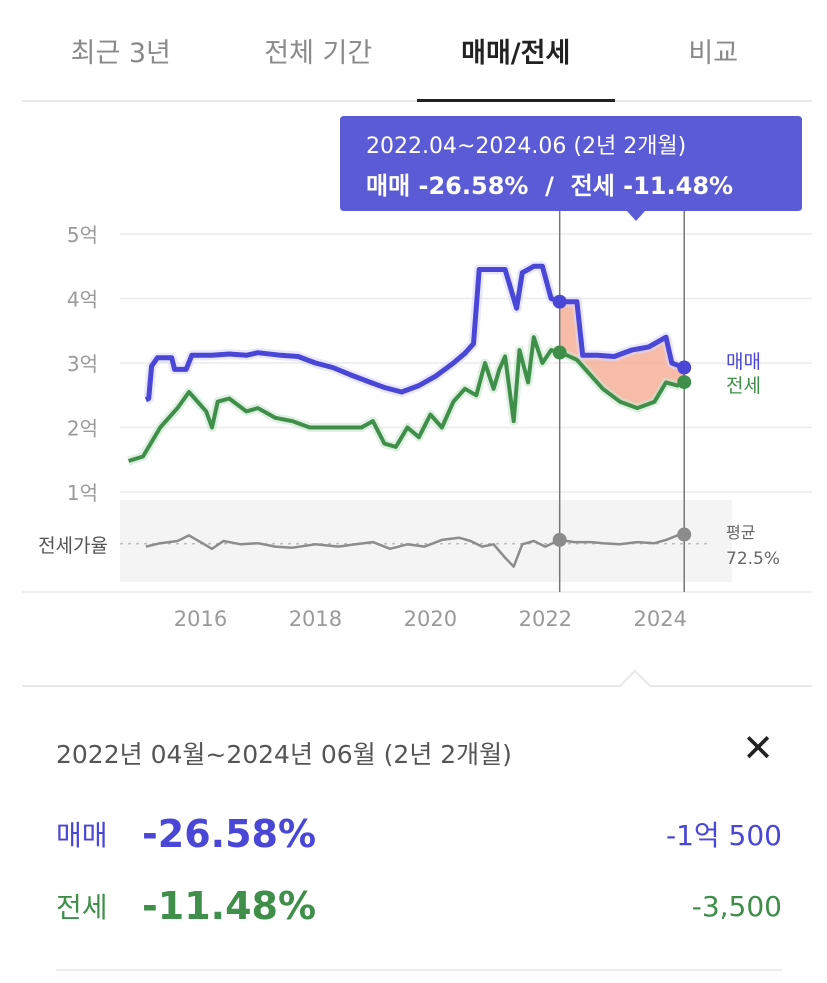 The height and width of the screenshot is (983, 827). What do you see at coordinates (419, 970) in the screenshot?
I see `detail-bottom-divider` at bounding box center [419, 970].